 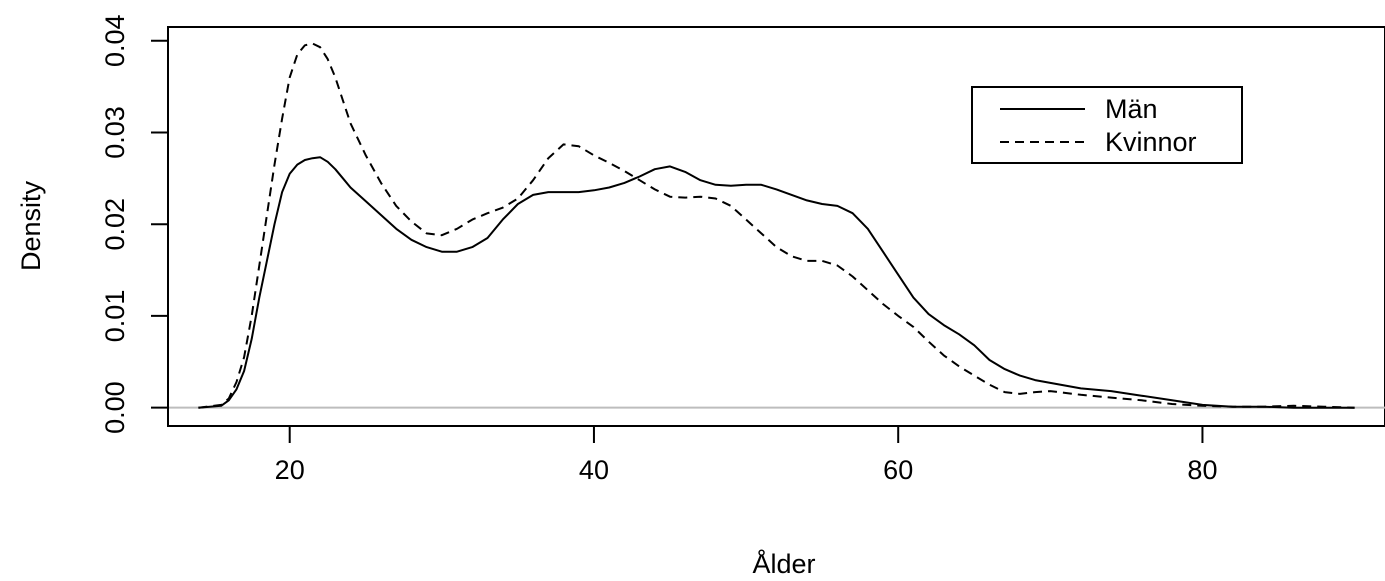 I want to click on legend: Män Kvinnor, so click(x=1107, y=125).